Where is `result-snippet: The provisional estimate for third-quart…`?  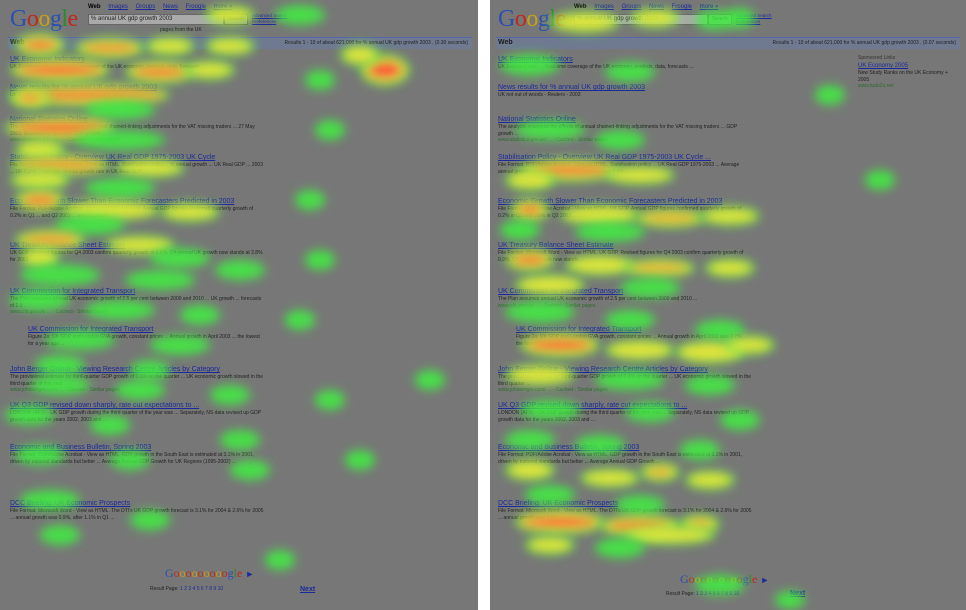 result-snippet: The provisional estimate for third-quart… is located at coordinates (625, 380).